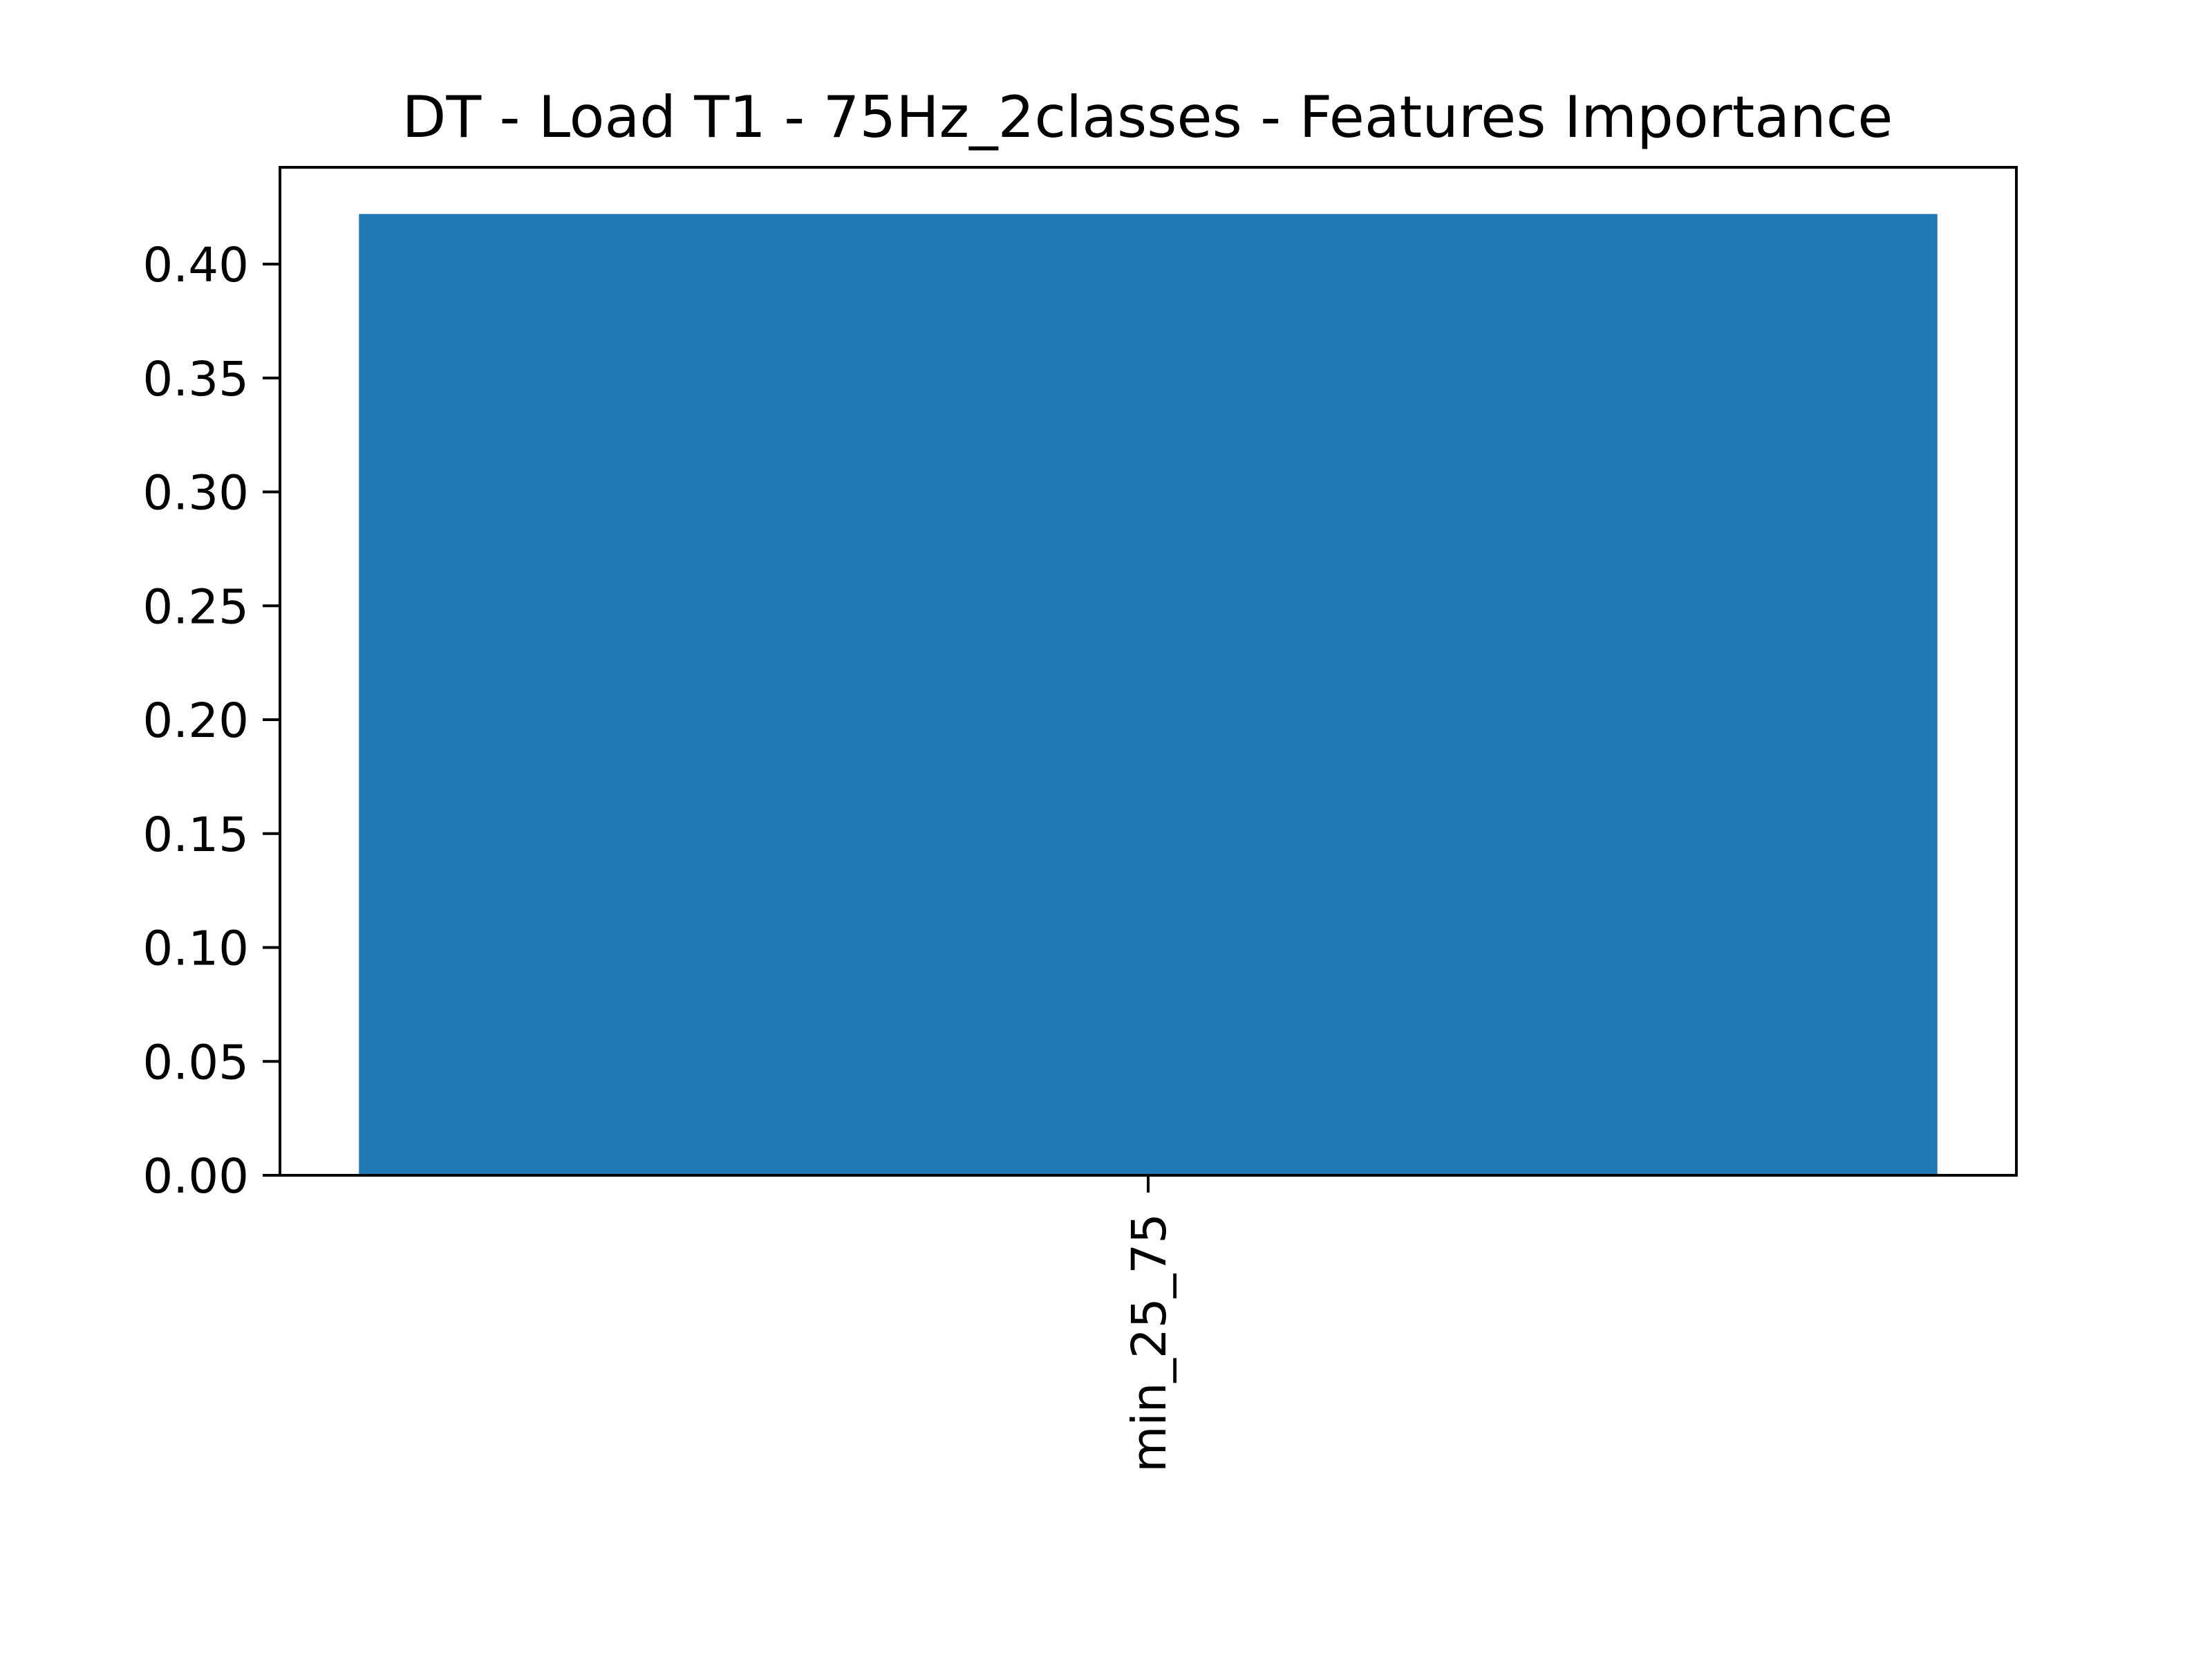  What do you see at coordinates (195, 494) in the screenshot?
I see `y-tick-label: 0.30` at bounding box center [195, 494].